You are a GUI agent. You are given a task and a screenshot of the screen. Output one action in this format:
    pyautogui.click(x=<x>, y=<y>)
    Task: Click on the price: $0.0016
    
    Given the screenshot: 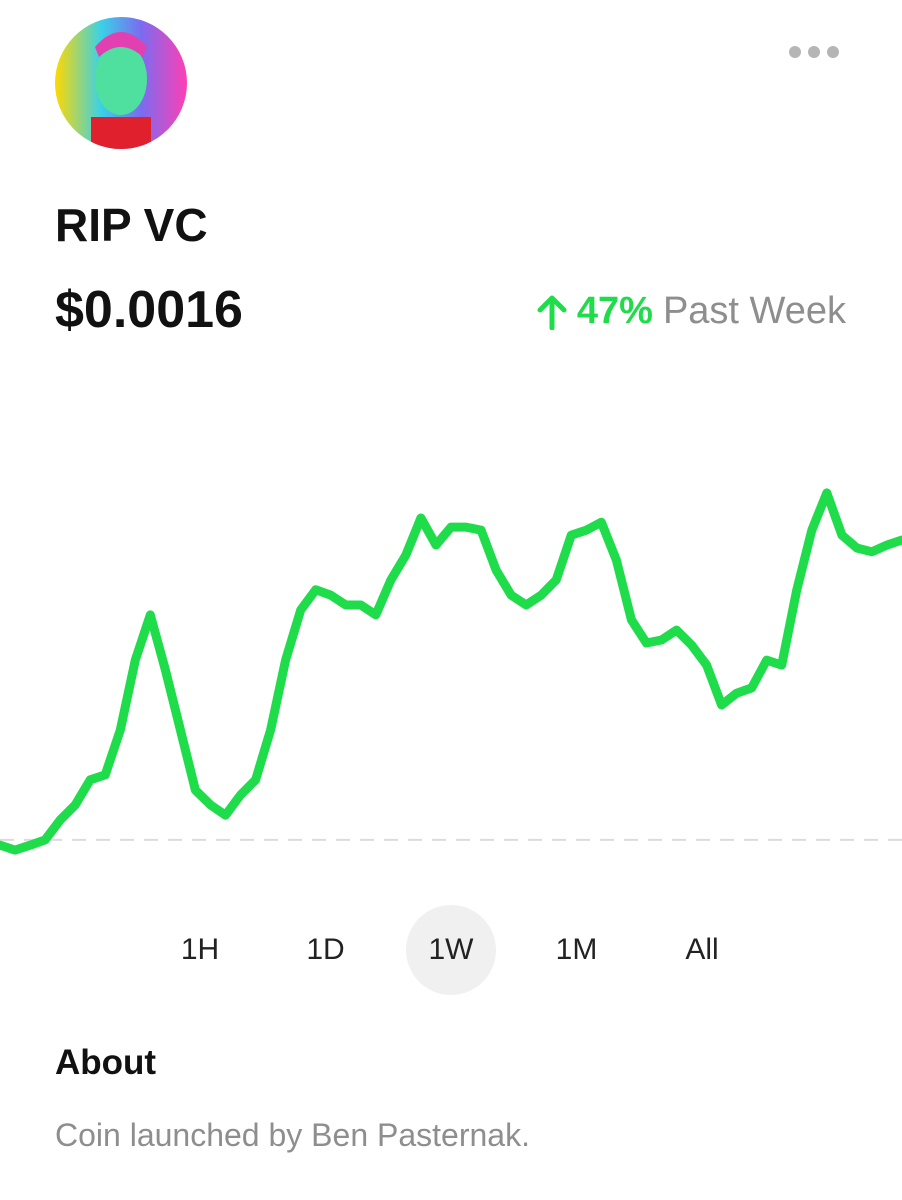 What is the action you would take?
    pyautogui.click(x=149, y=310)
    